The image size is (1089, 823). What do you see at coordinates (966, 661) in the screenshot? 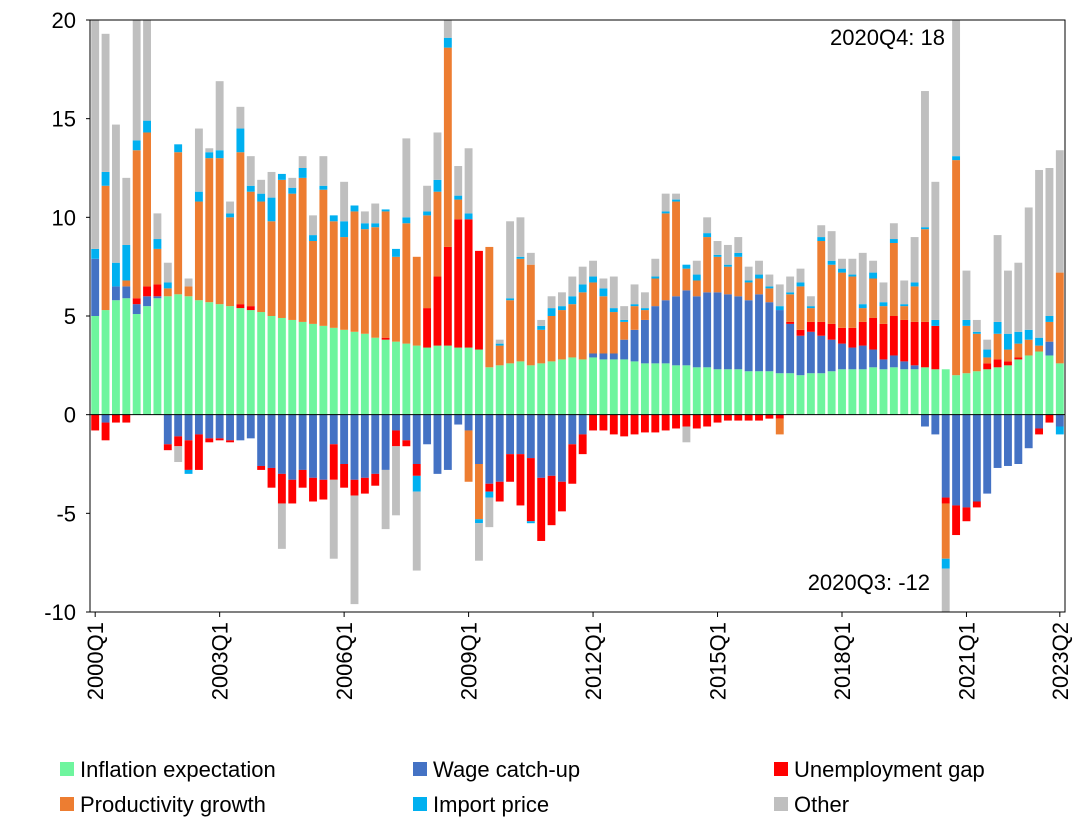
I see `x-tick-label: 2021Q1` at bounding box center [966, 661].